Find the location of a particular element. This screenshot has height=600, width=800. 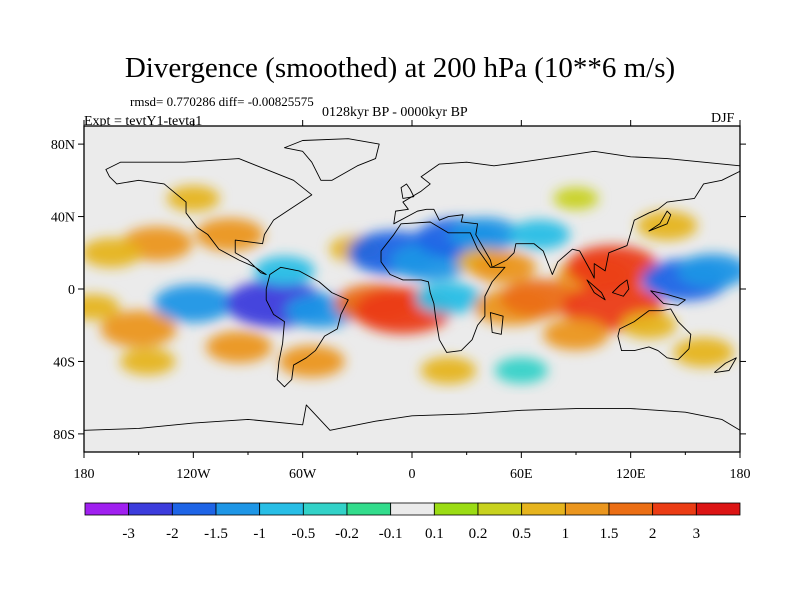

colorbar-label: -1 is located at coordinates (259, 534).